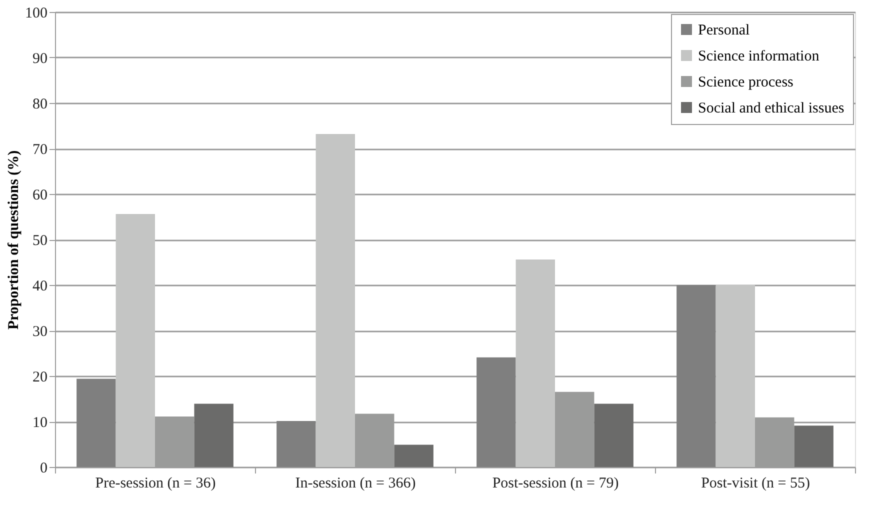 This screenshot has width=874, height=512. I want to click on x-tick-label: Post-session (n = 79), so click(555, 484).